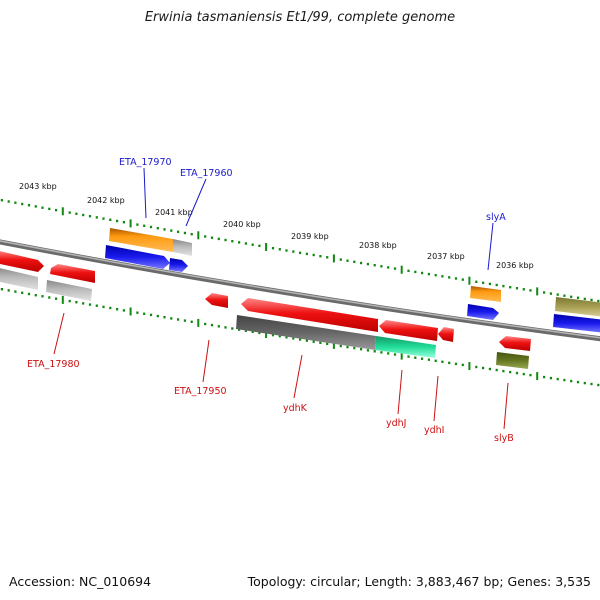 This screenshot has height=600, width=600. What do you see at coordinates (396, 423) in the screenshot?
I see `gene-label-ydhj: ydhJ` at bounding box center [396, 423].